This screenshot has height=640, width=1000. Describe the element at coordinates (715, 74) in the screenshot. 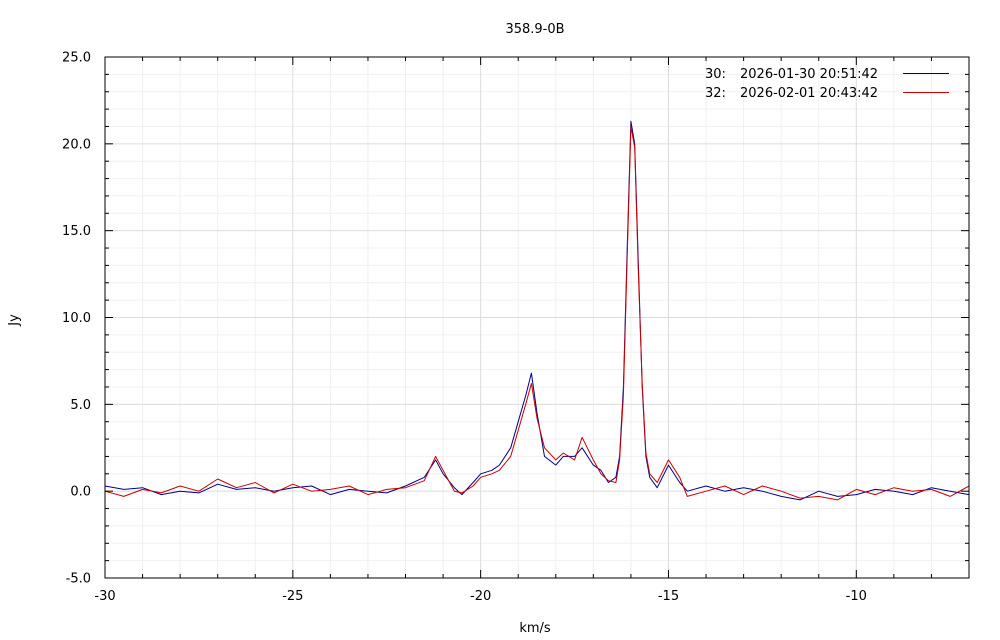

I see `legend-series-0-name: 30:` at that location.